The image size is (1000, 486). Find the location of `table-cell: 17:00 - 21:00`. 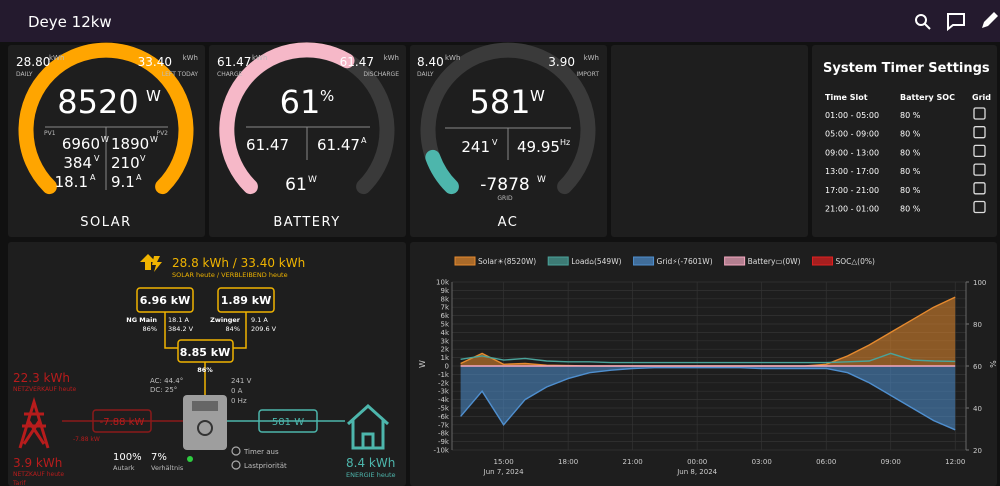

table-cell: 17:00 - 21:00 is located at coordinates (852, 190).